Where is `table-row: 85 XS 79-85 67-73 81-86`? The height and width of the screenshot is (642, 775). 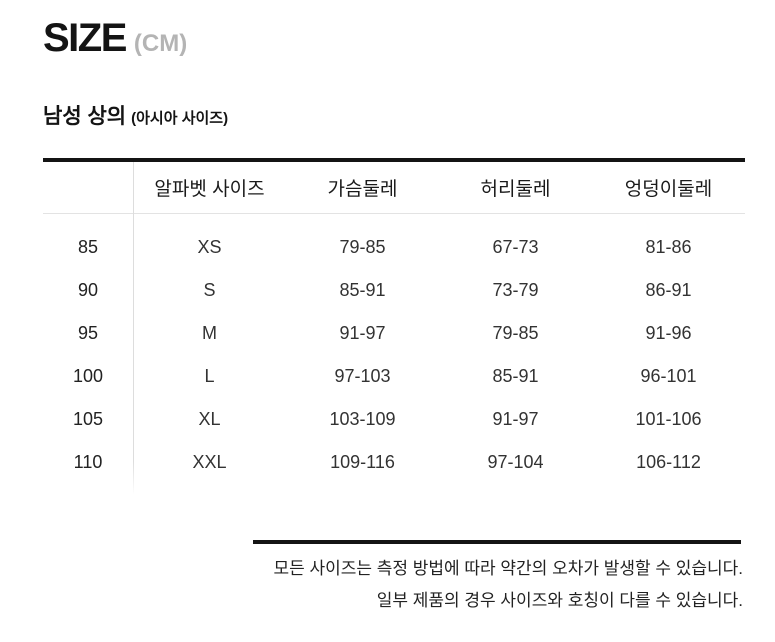 table-row: 85 XS 79-85 67-73 81-86 is located at coordinates (394, 247).